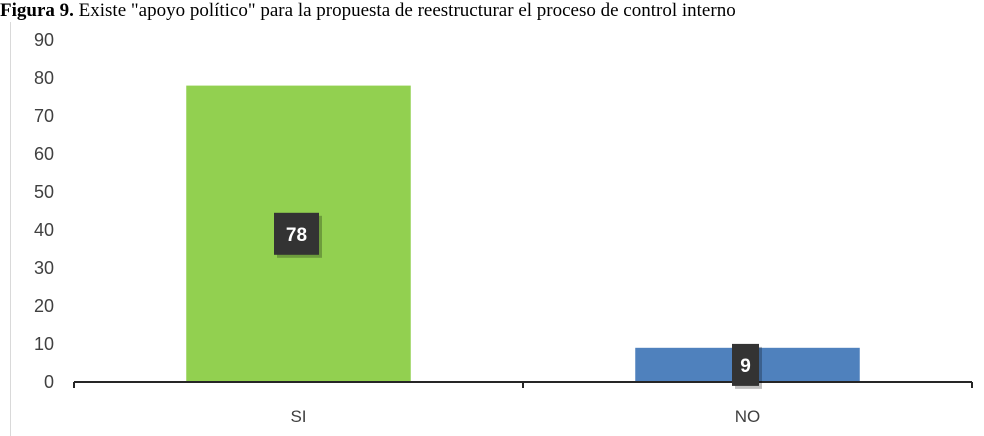 The height and width of the screenshot is (436, 984). Describe the element at coordinates (44, 211) in the screenshot. I see `y-axis: 0 10 20 30 40 50 60 70 80 90` at that location.